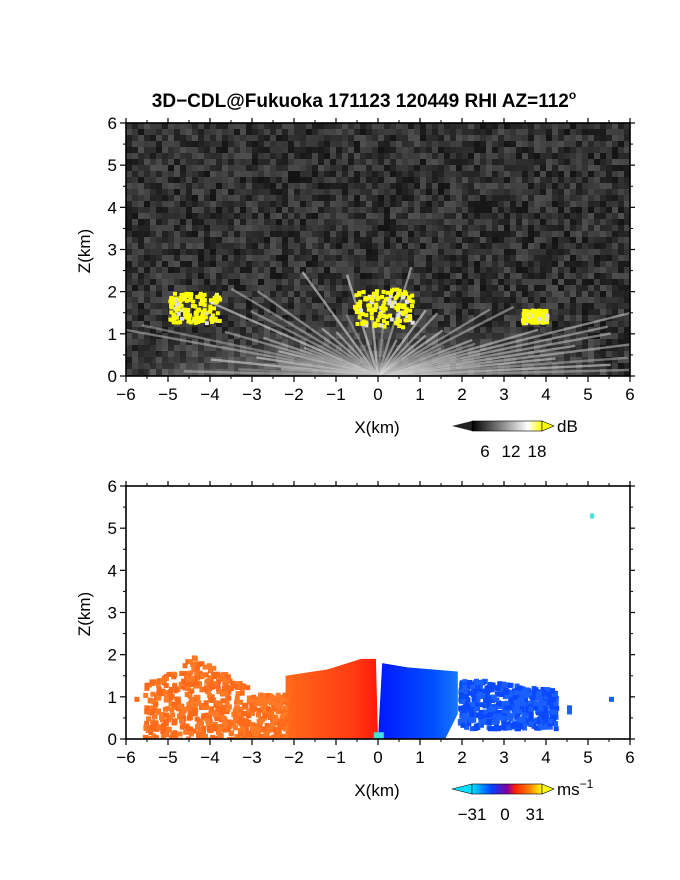  What do you see at coordinates (84, 251) in the screenshot?
I see `reflectivity-ylabel: Z(km)` at bounding box center [84, 251].